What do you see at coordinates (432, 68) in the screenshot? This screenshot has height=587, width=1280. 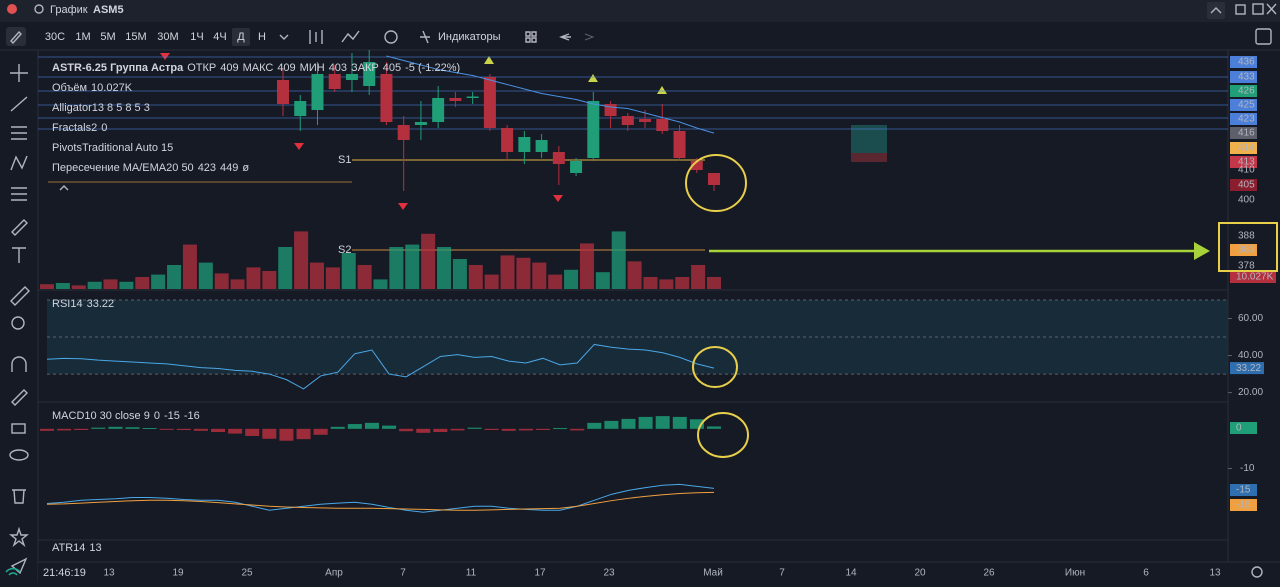 I see `legend-text: -5 (-1.22%)` at bounding box center [432, 68].